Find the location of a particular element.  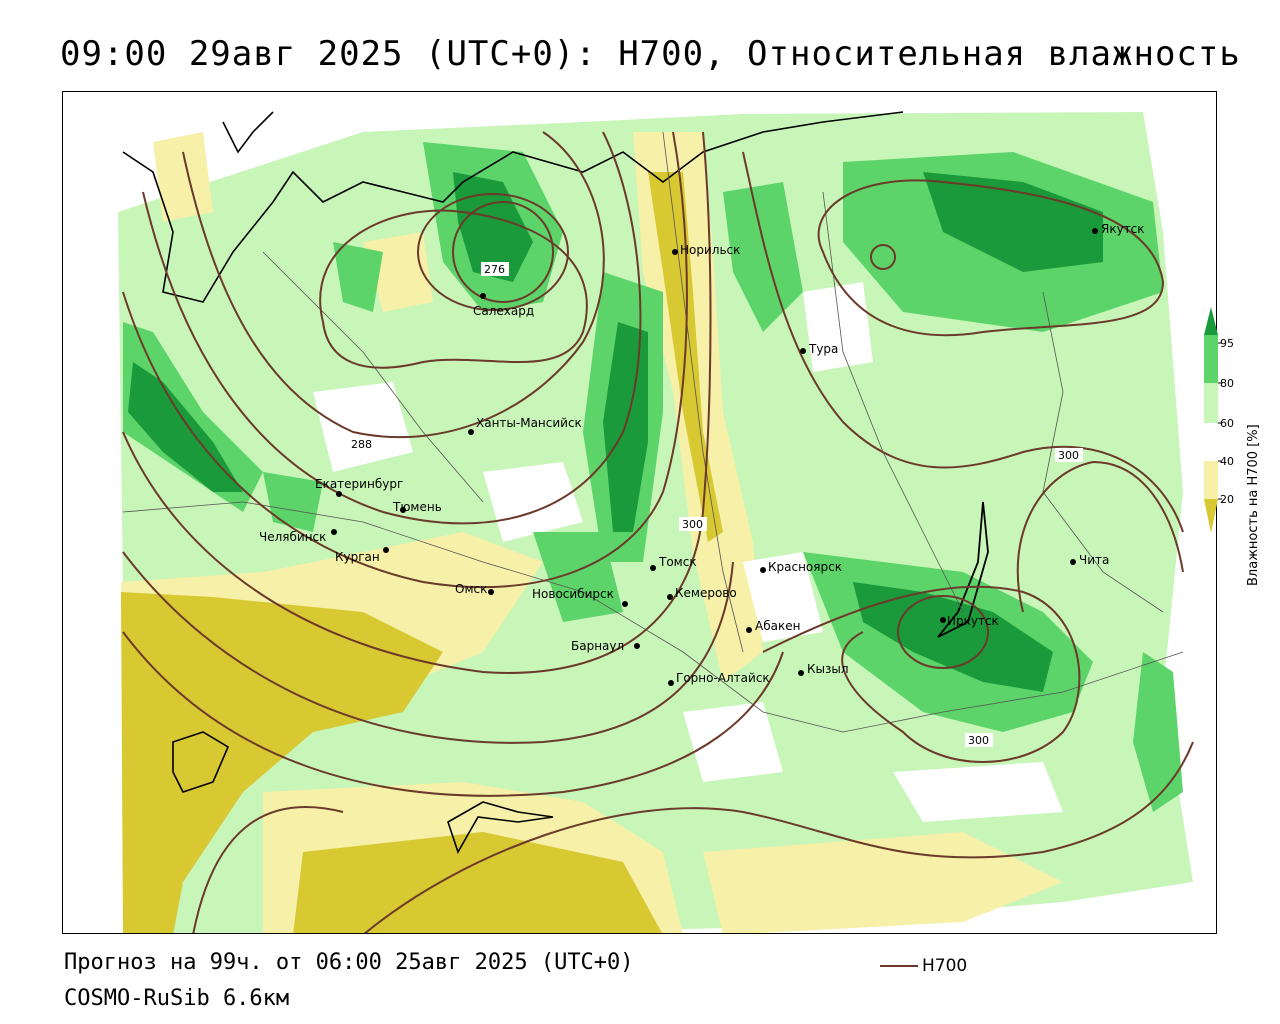

svg-text: Кызыл is located at coordinates (828, 669).